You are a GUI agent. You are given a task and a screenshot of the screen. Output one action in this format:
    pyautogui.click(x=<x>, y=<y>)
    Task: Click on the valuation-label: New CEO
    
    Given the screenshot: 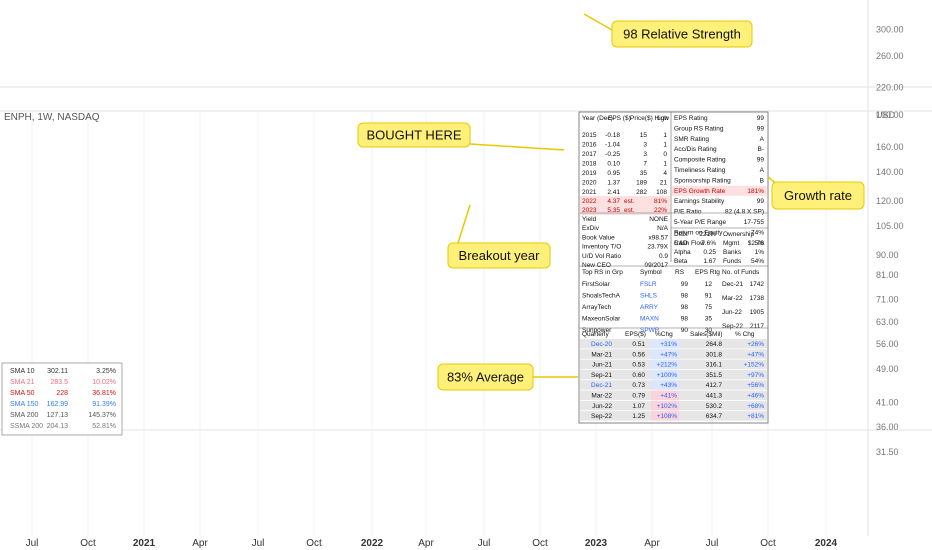 What is the action you would take?
    pyautogui.click(x=596, y=265)
    